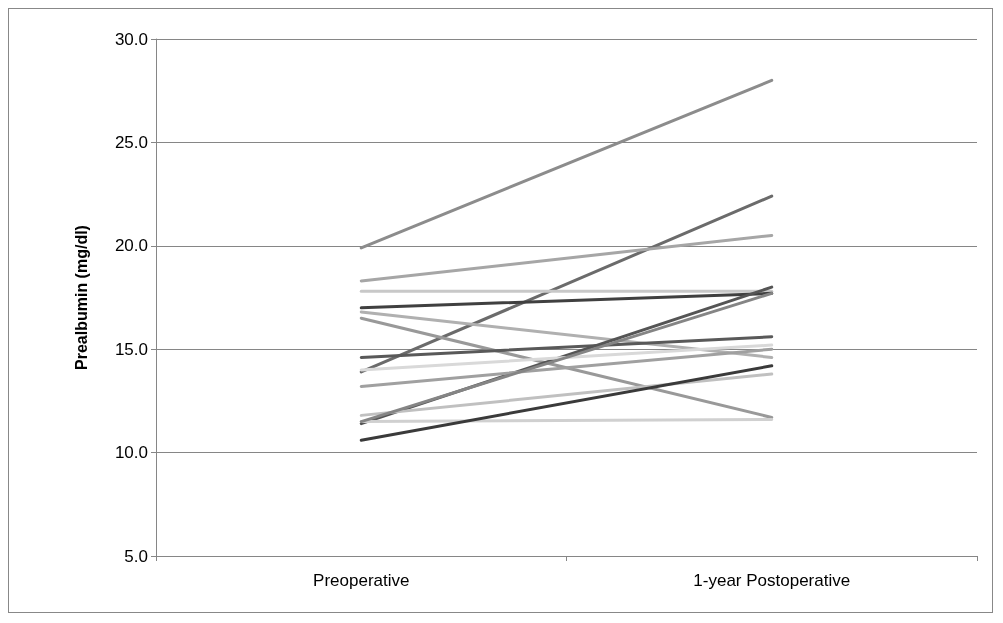  What do you see at coordinates (772, 580) in the screenshot?
I see `x-tick-label: 1-year Postoperative` at bounding box center [772, 580].